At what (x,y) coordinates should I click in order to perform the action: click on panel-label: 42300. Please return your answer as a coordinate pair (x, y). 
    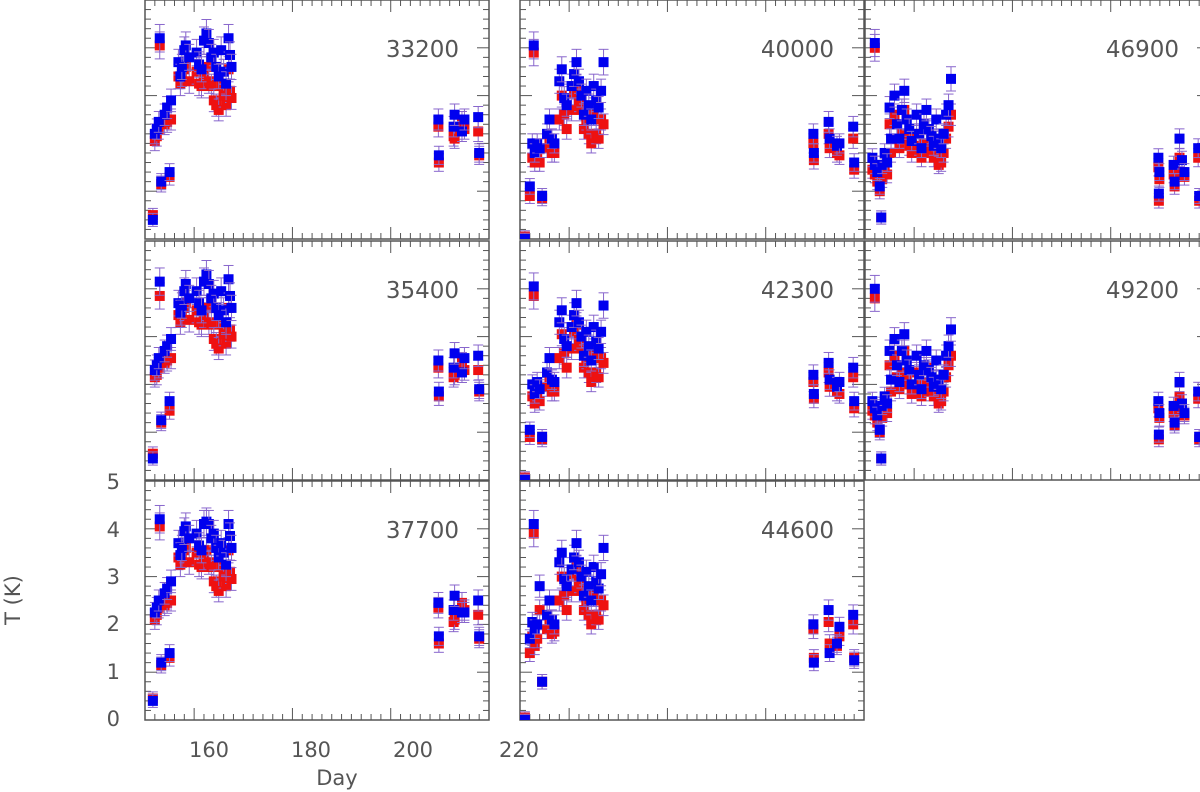
    Looking at the image, I should click on (797, 291).